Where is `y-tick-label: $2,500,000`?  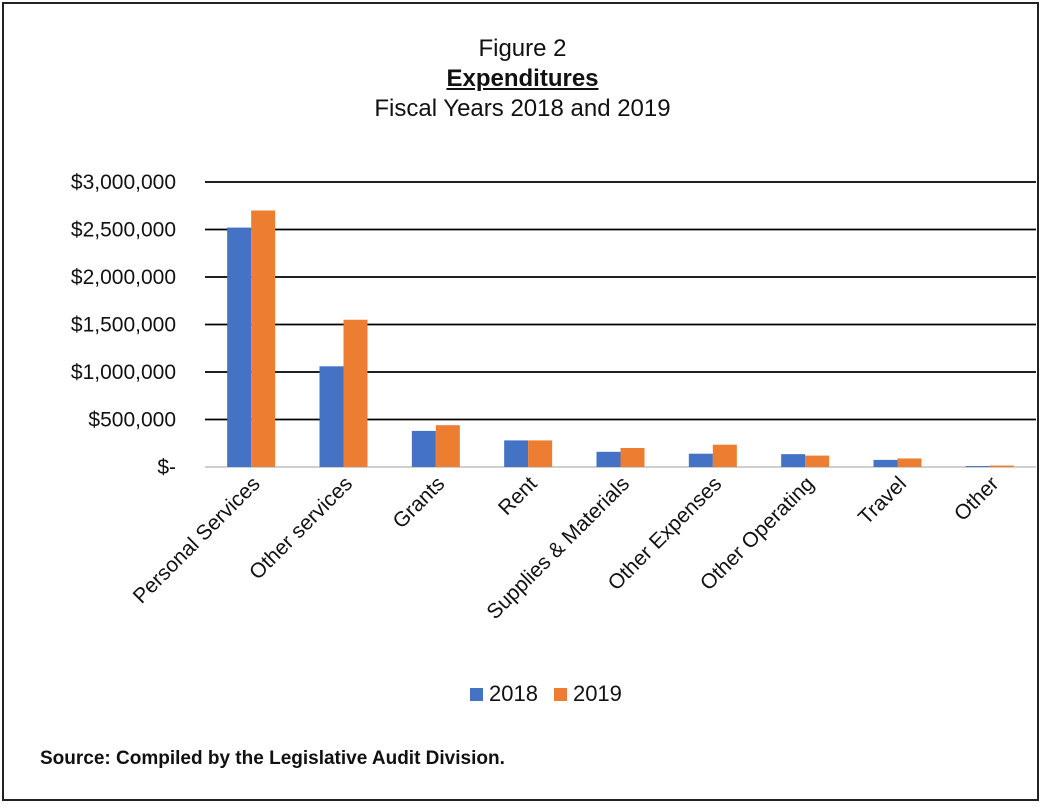 y-tick-label: $2,500,000 is located at coordinates (123, 230).